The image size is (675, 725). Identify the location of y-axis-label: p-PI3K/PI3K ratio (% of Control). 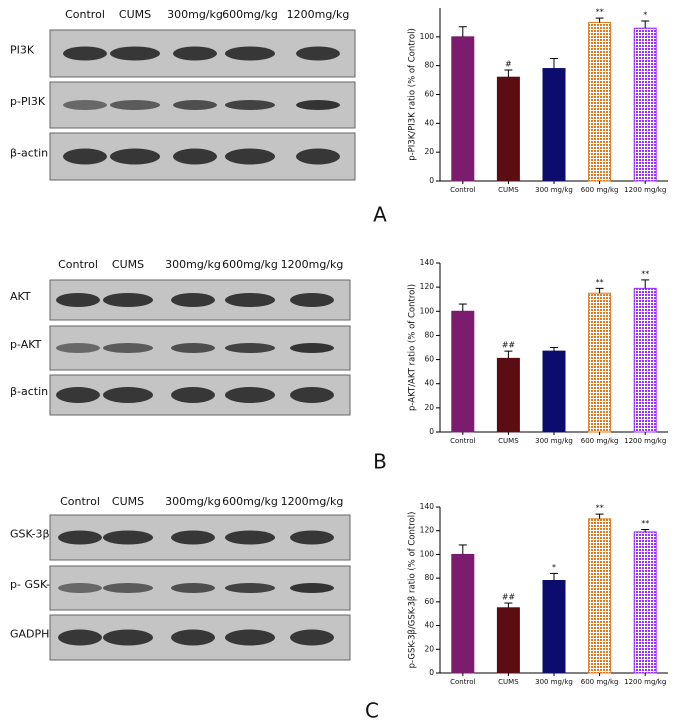
(413, 94).